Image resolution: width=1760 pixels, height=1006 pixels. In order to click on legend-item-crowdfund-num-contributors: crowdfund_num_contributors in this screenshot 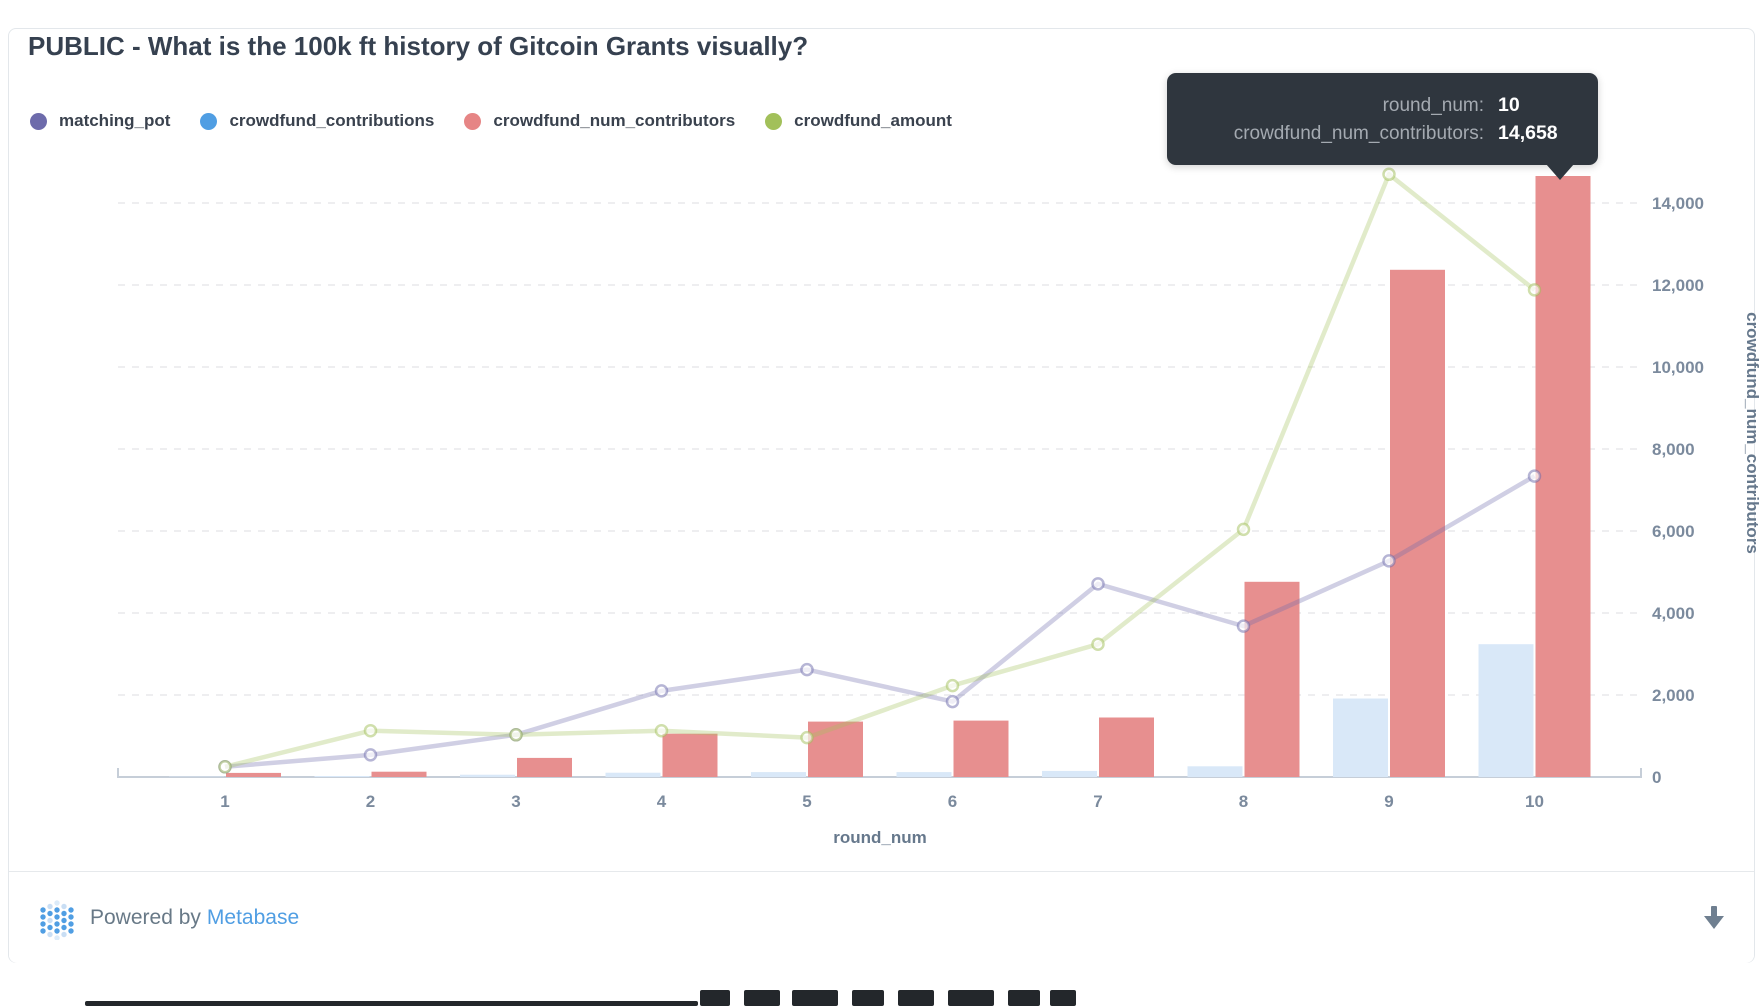, I will do `click(599, 121)`.